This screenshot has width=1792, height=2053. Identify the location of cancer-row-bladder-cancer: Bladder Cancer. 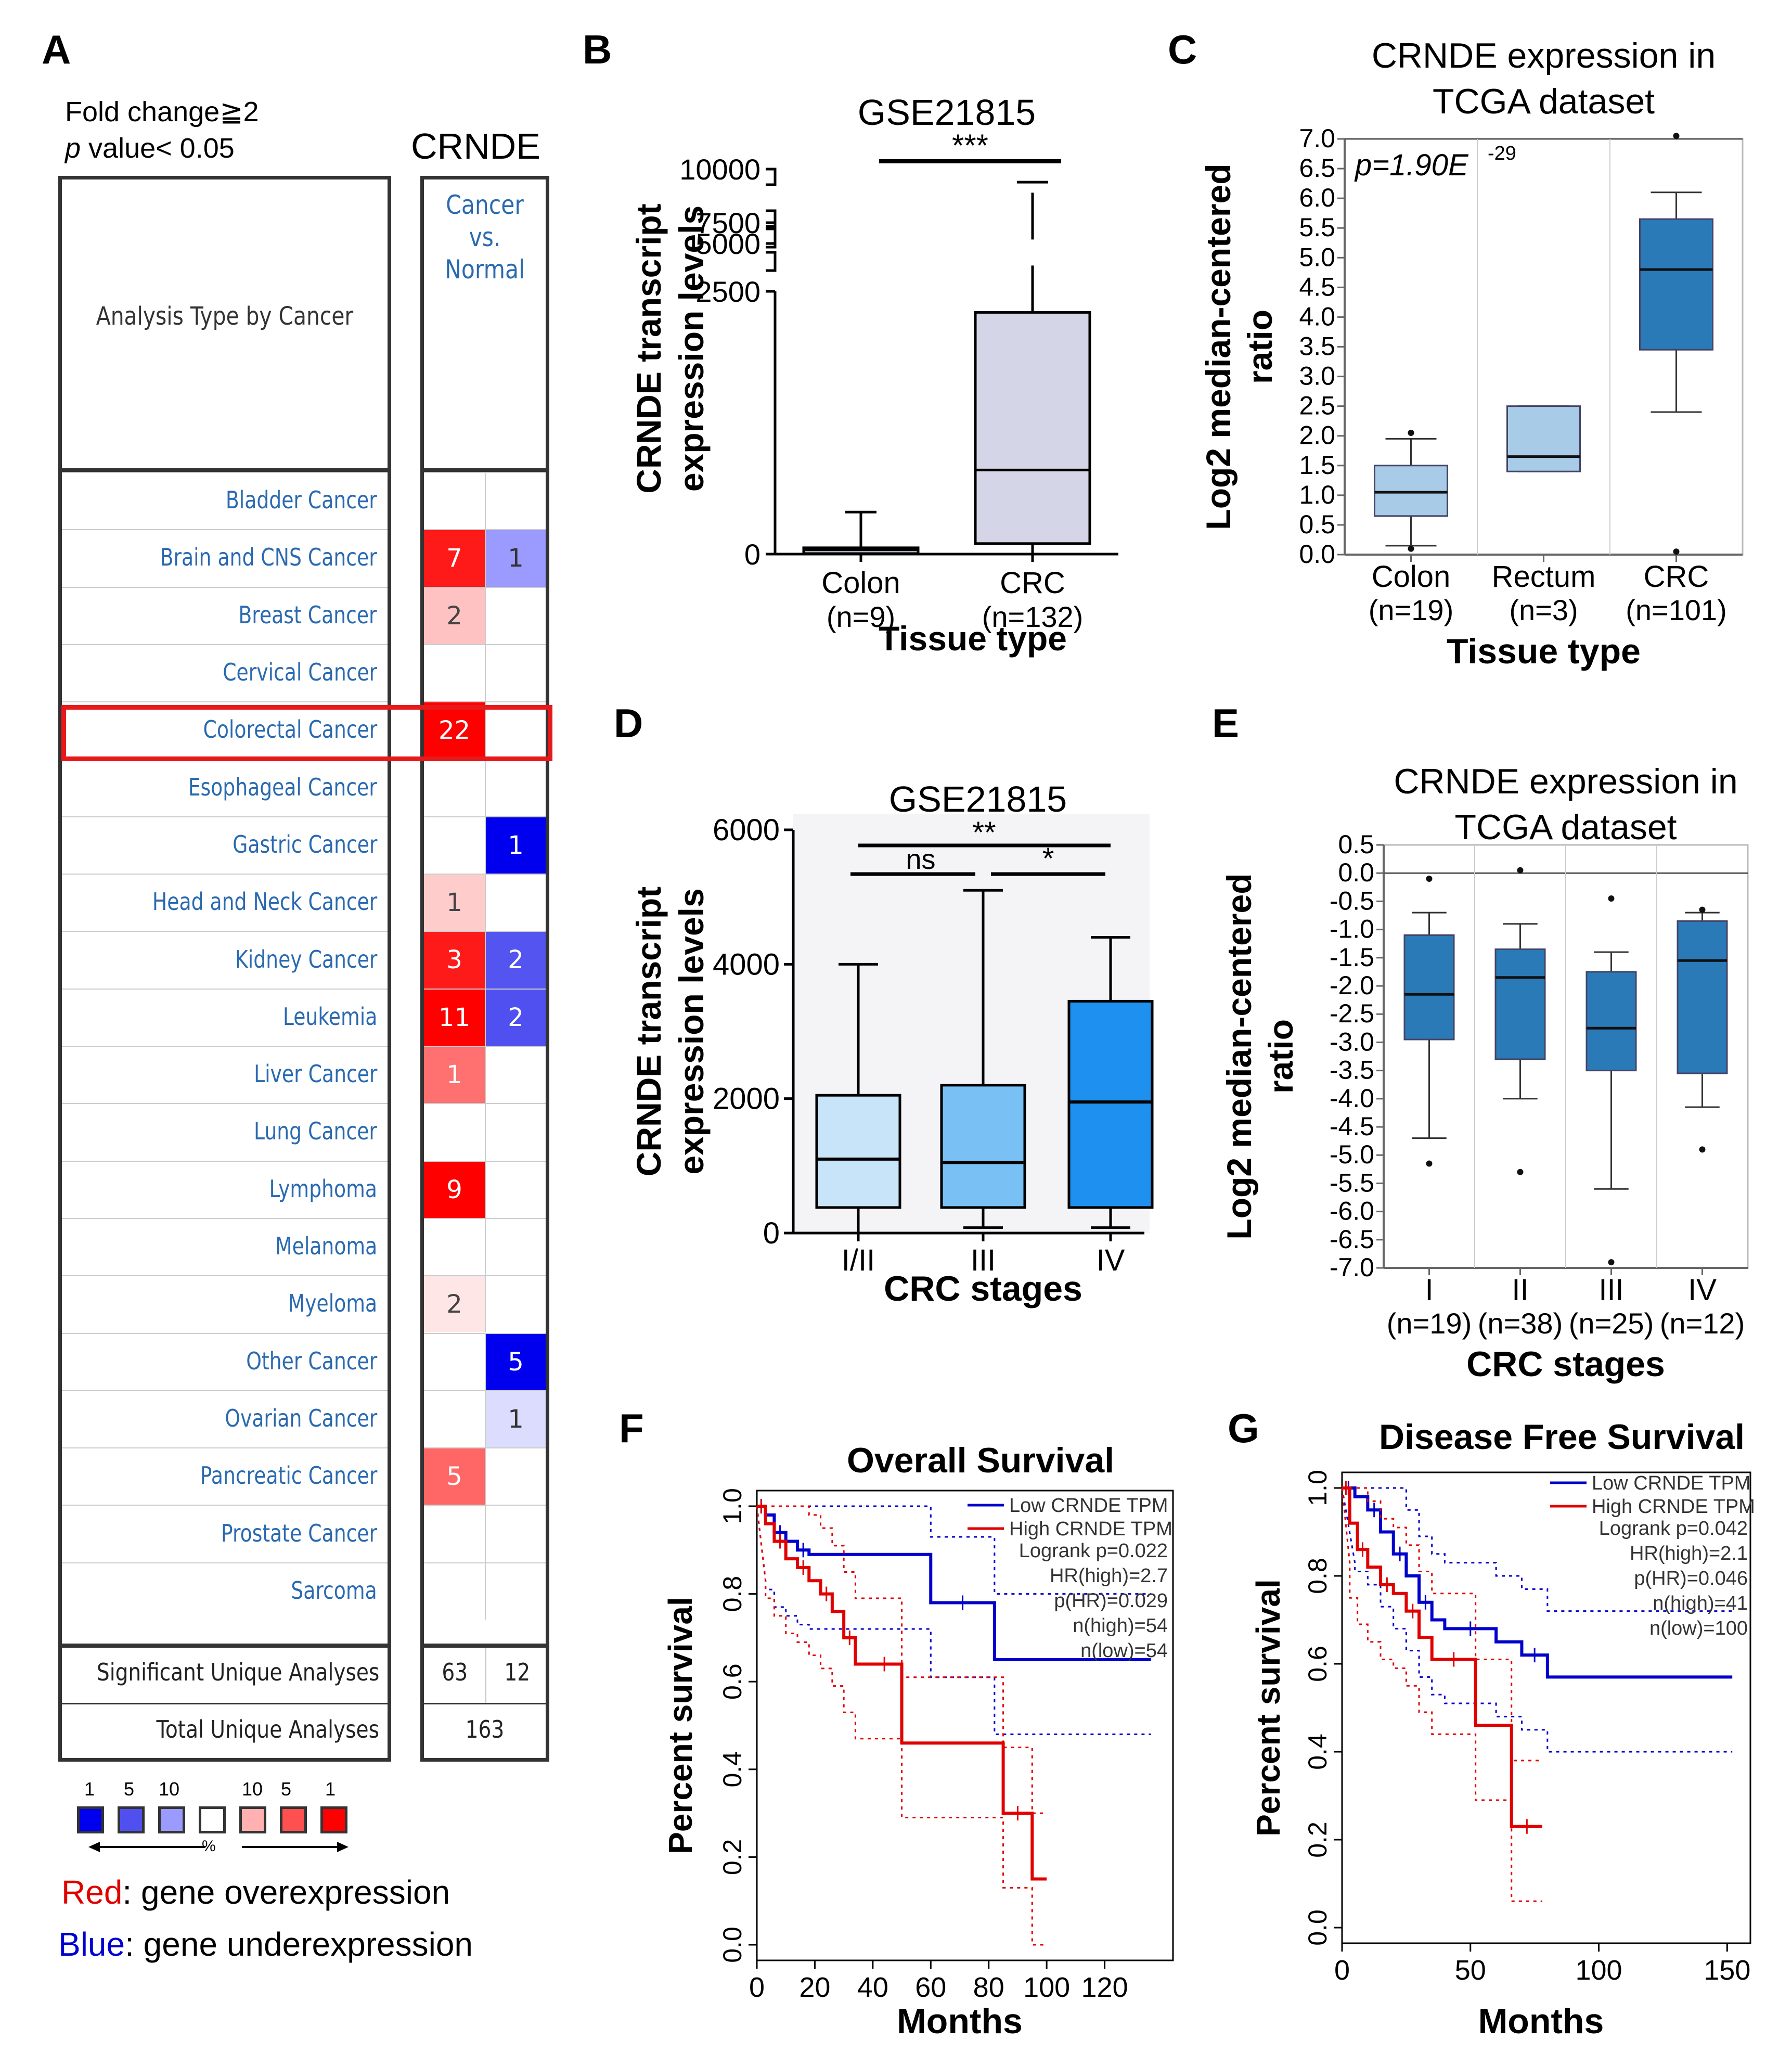
(225, 500).